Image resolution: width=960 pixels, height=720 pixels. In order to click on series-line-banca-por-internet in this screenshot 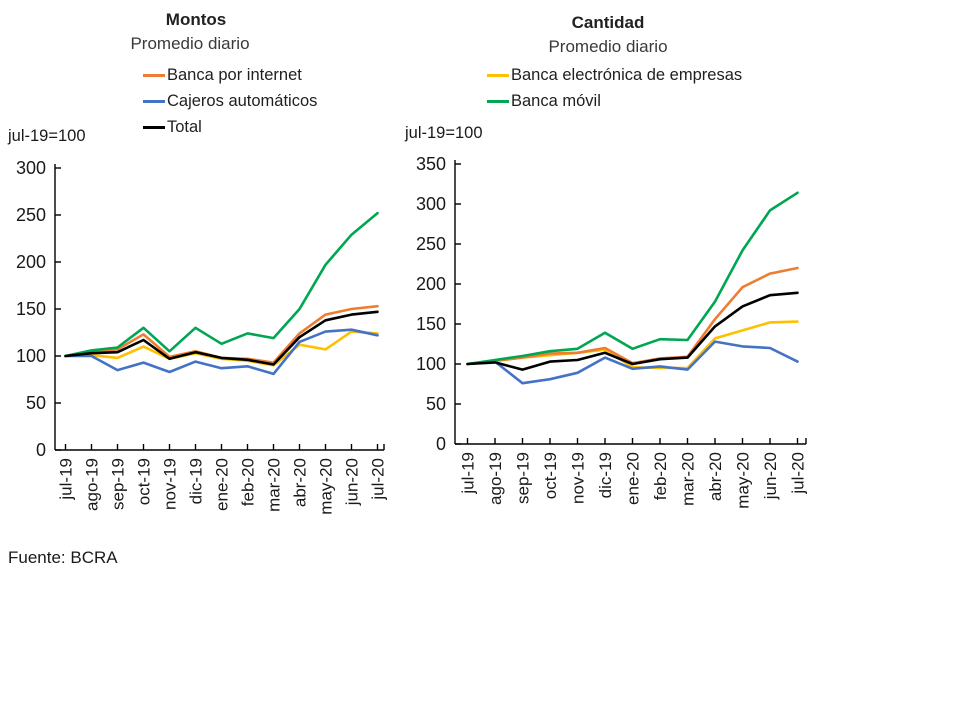, I will do `click(221, 334)`.